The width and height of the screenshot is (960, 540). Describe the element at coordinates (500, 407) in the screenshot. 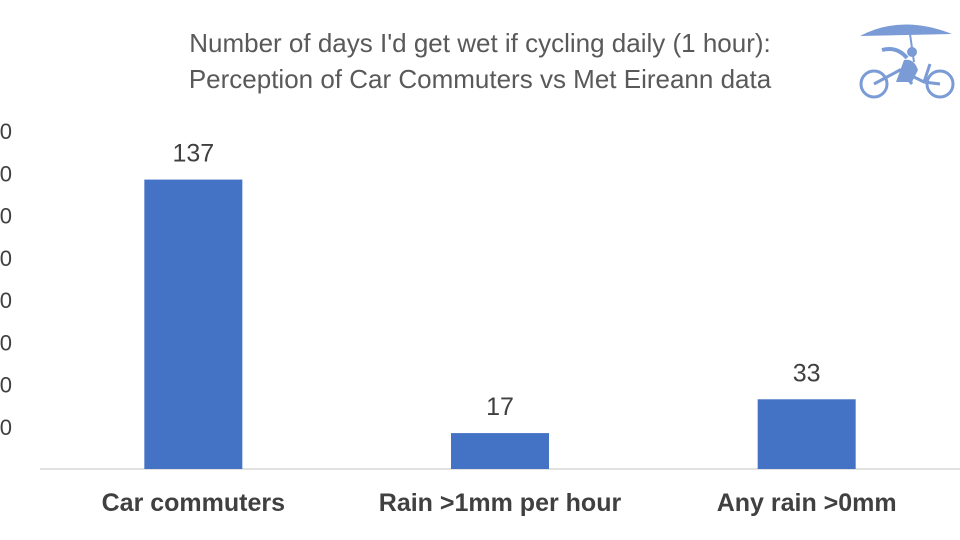

I see `data-label: 17` at that location.